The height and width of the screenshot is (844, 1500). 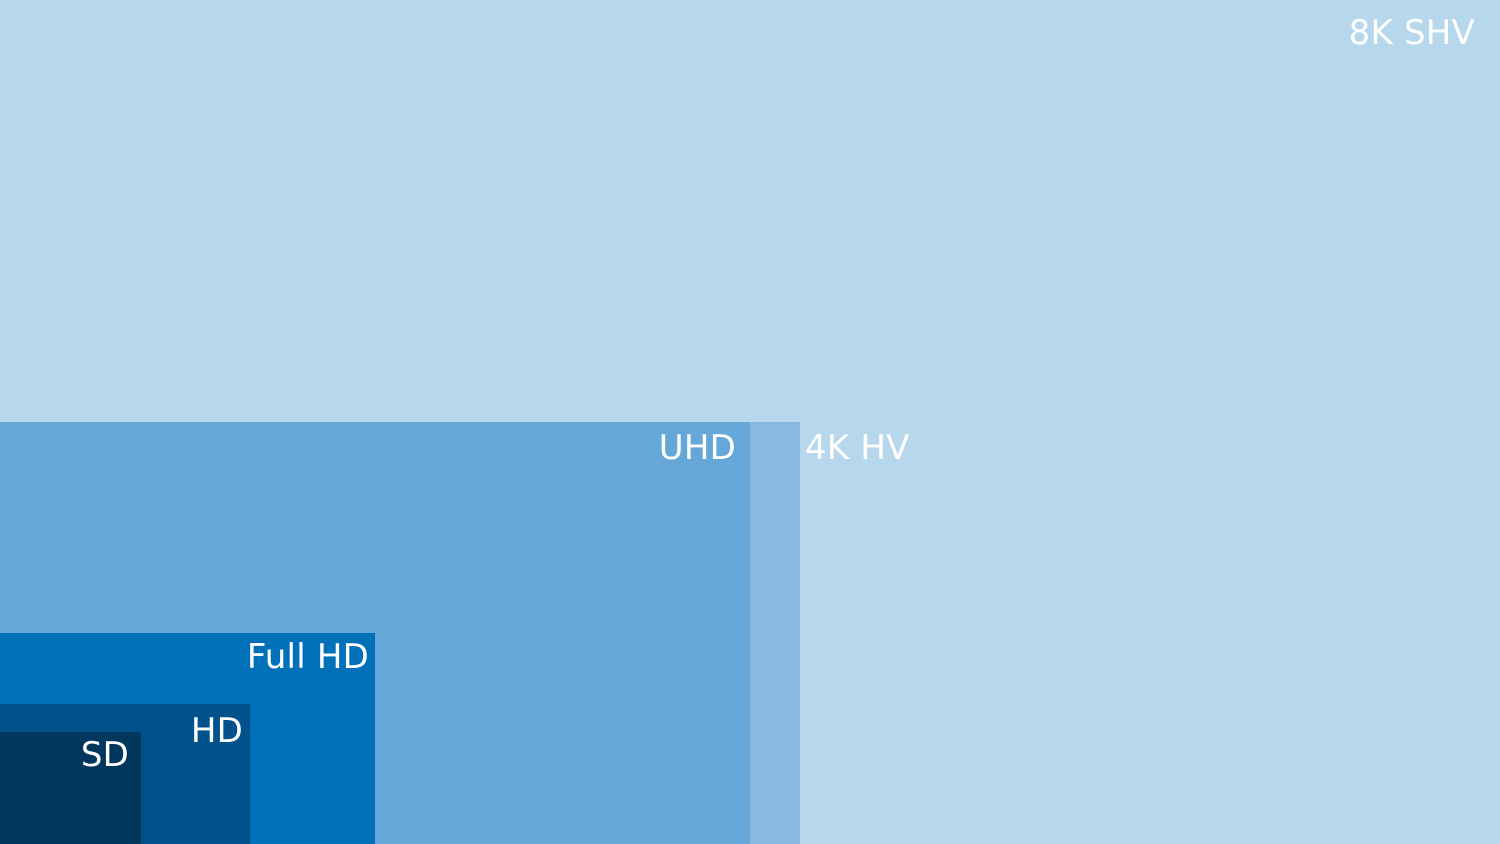 I want to click on label-8k-shv: 8K SHV, so click(x=1411, y=33).